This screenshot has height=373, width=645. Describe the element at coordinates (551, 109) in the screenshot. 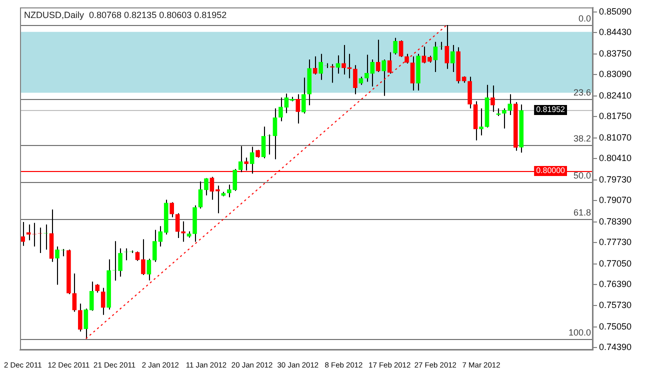

I see `ref-line-label: 0.81952` at that location.